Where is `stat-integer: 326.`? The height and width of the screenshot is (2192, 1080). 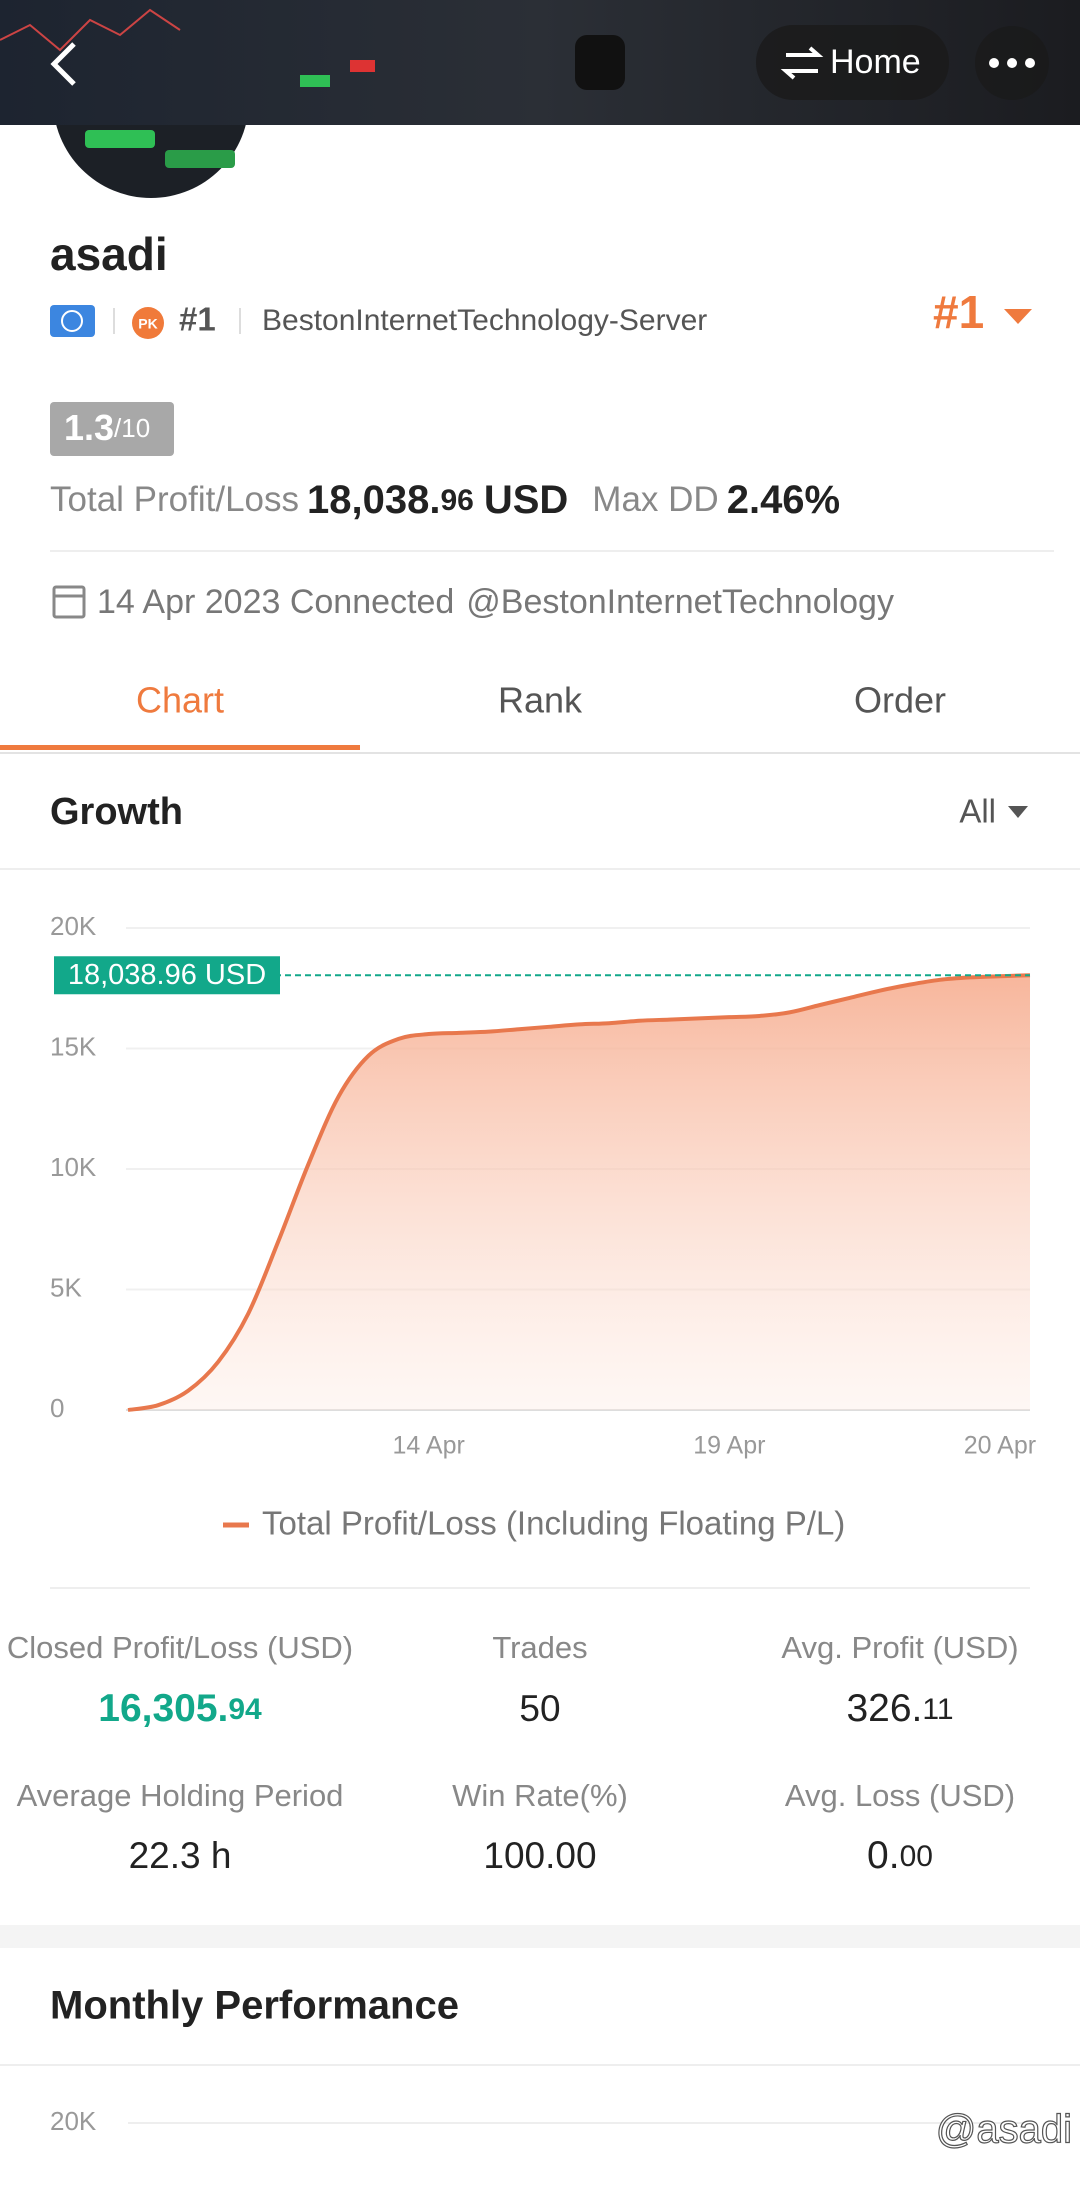
stat-integer: 326. is located at coordinates (884, 1708).